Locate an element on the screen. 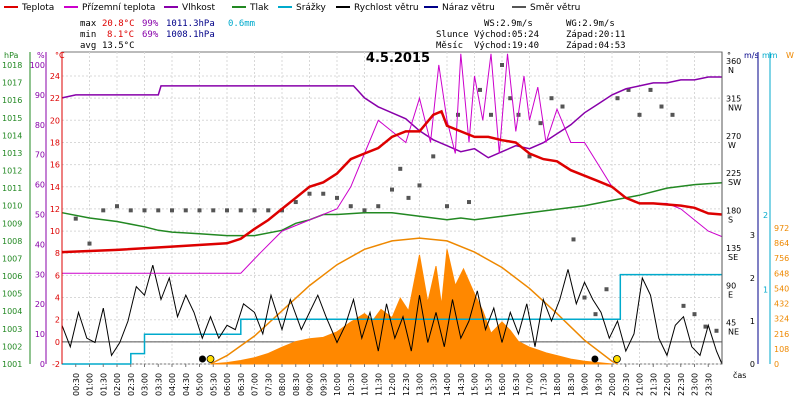 This screenshot has width=800, height=400. axis-hpa-tick: 1014 is located at coordinates (12, 135).